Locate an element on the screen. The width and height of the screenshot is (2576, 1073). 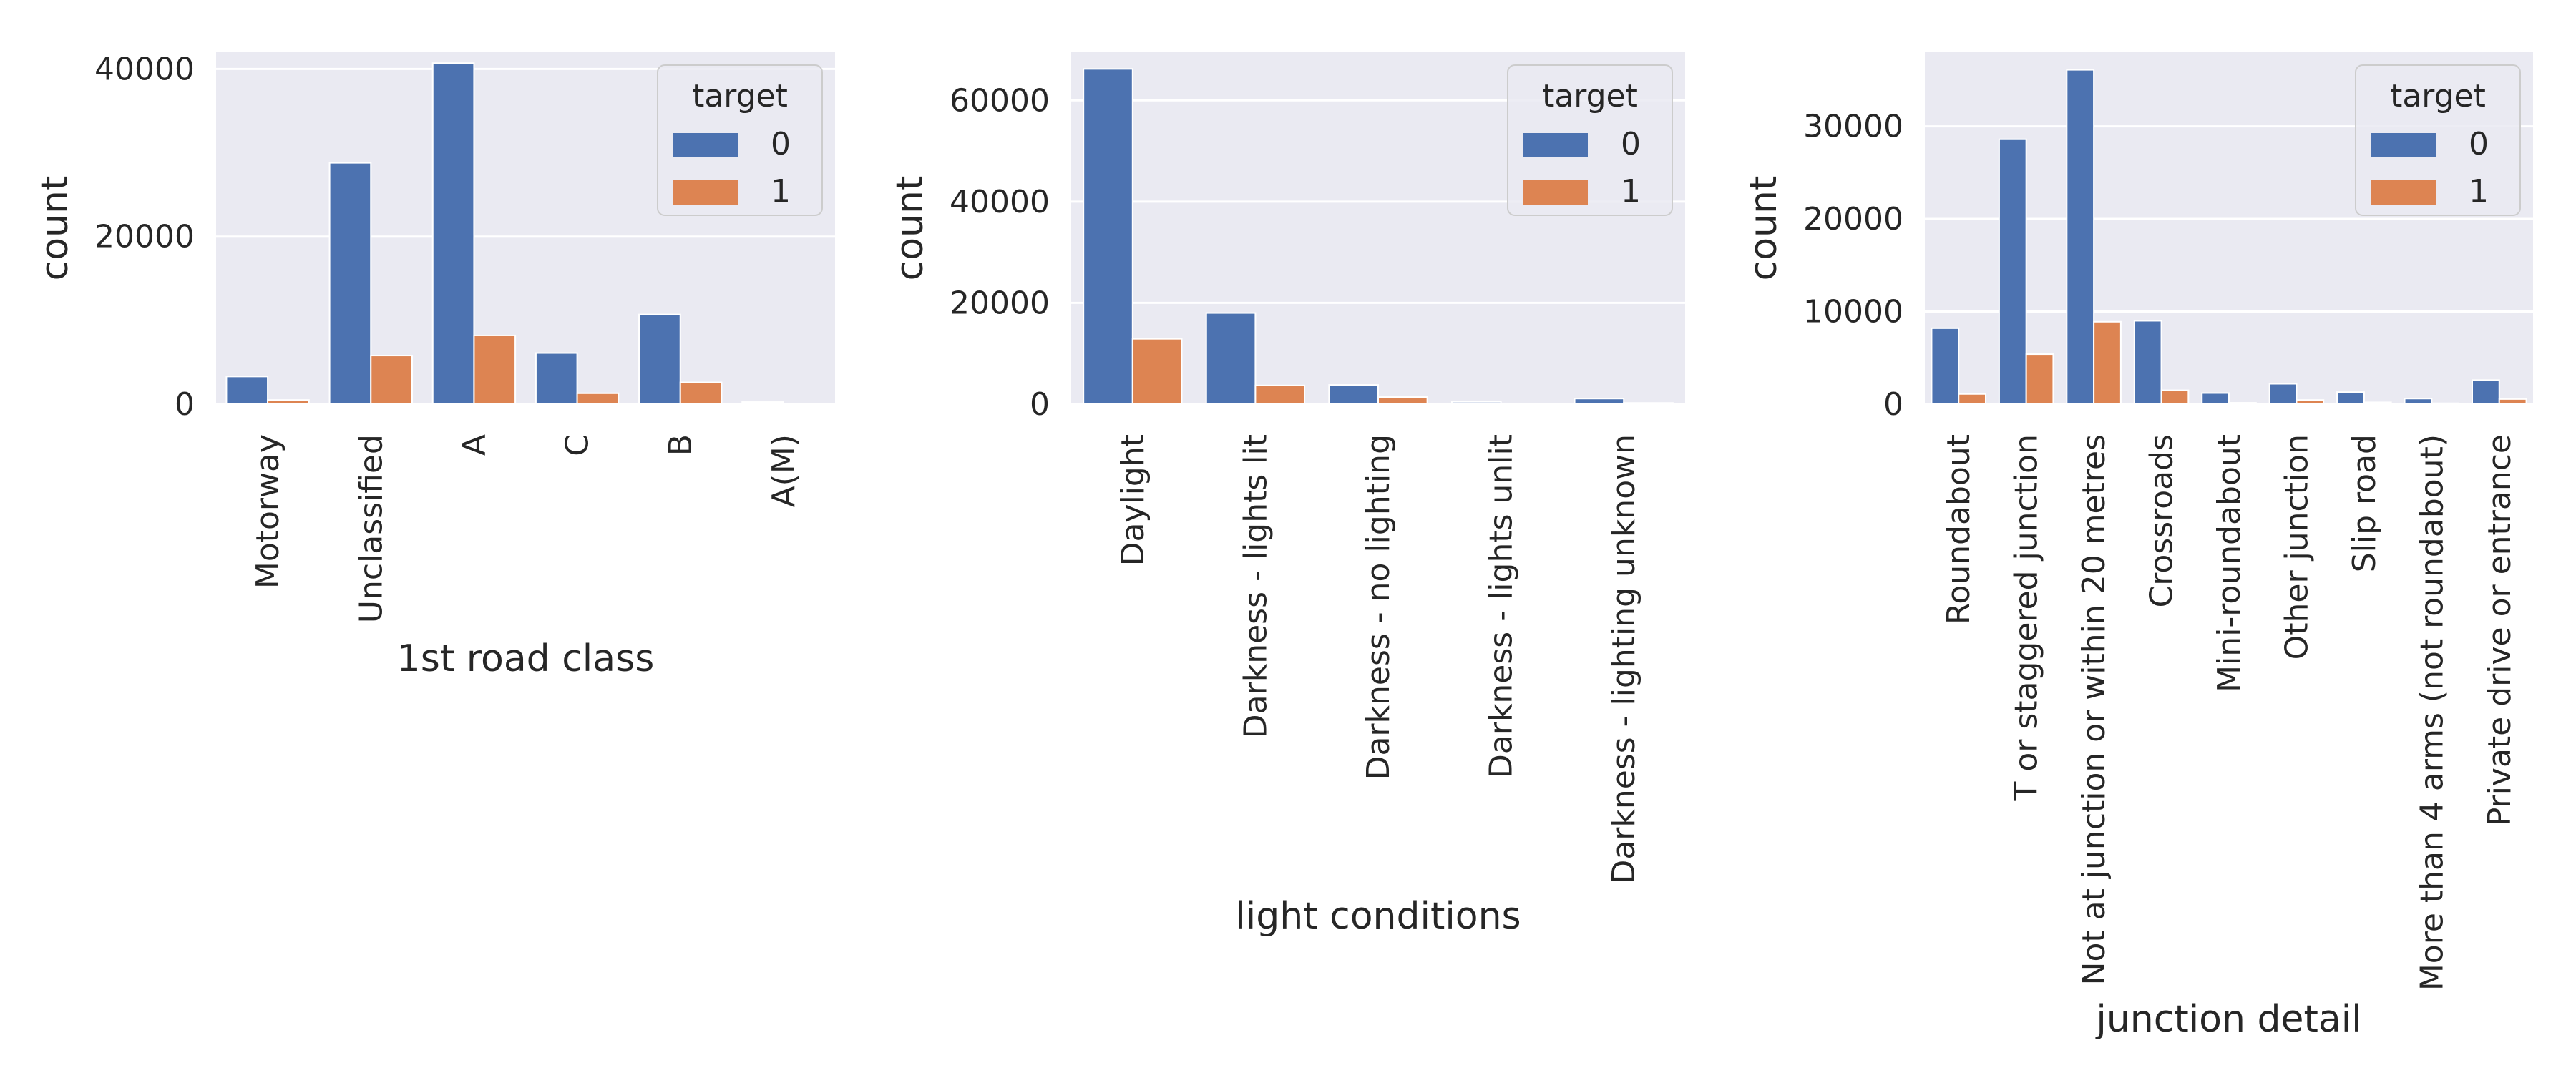
y-tick-label: 60000 is located at coordinates (1000, 100).